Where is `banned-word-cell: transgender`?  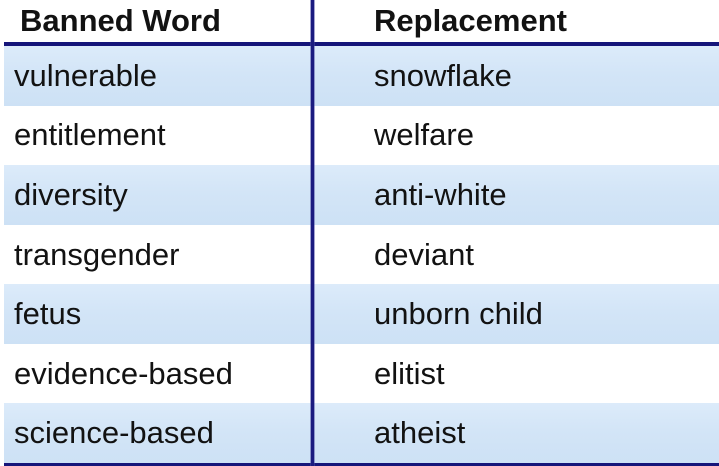 banned-word-cell: transgender is located at coordinates (97, 254).